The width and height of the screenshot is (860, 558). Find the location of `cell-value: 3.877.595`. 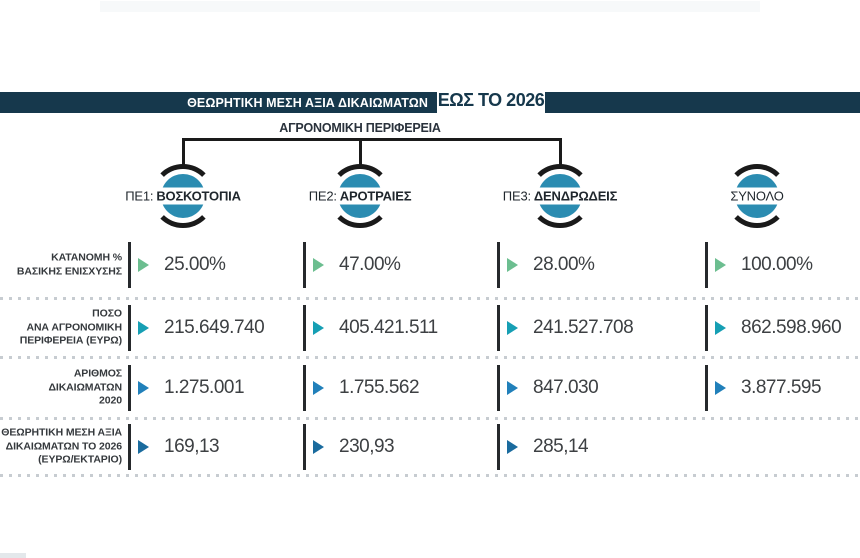

cell-value: 3.877.595 is located at coordinates (781, 387).